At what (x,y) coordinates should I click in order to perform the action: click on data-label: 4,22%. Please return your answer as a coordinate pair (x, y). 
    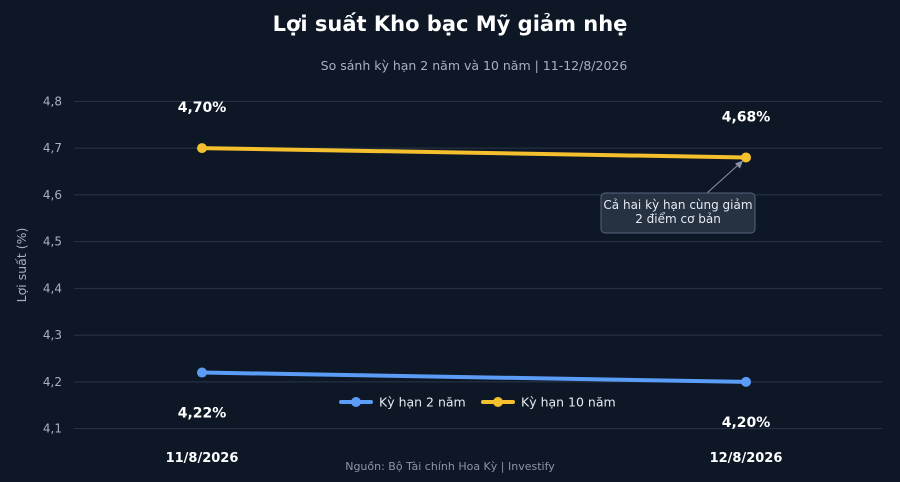
    Looking at the image, I should click on (202, 414).